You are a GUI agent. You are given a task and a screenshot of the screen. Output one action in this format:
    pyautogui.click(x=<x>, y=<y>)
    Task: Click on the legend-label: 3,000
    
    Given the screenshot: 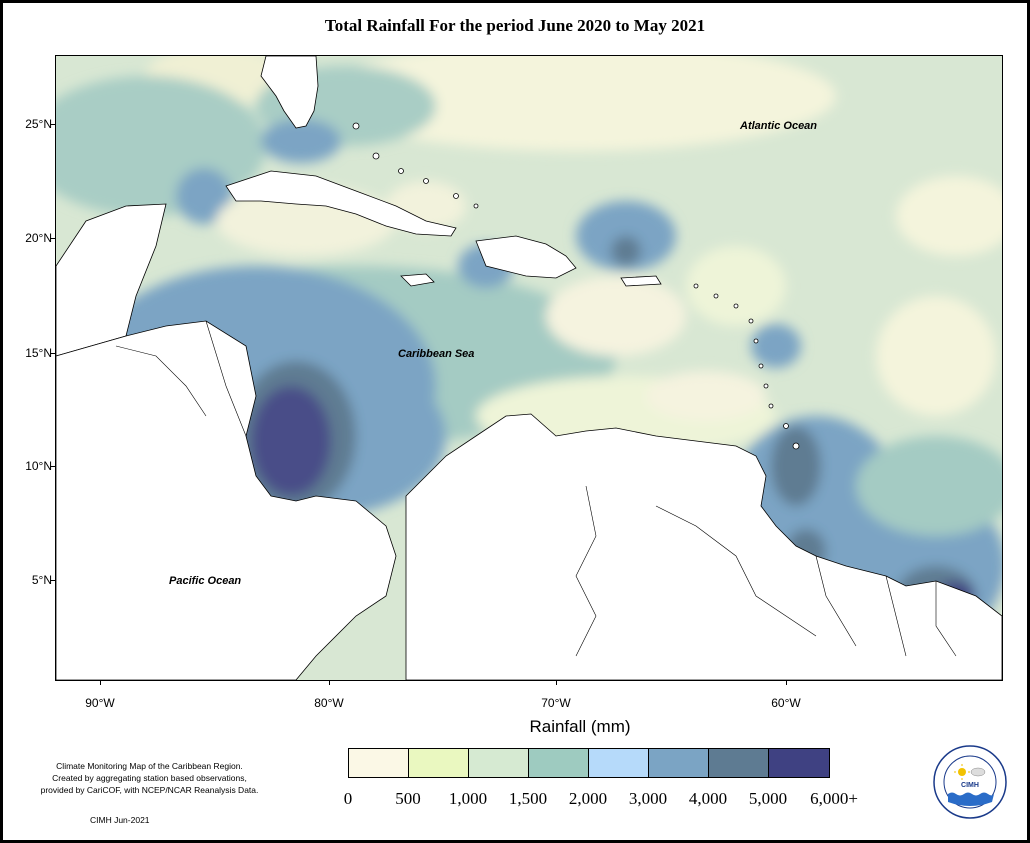 What is the action you would take?
    pyautogui.click(x=648, y=798)
    